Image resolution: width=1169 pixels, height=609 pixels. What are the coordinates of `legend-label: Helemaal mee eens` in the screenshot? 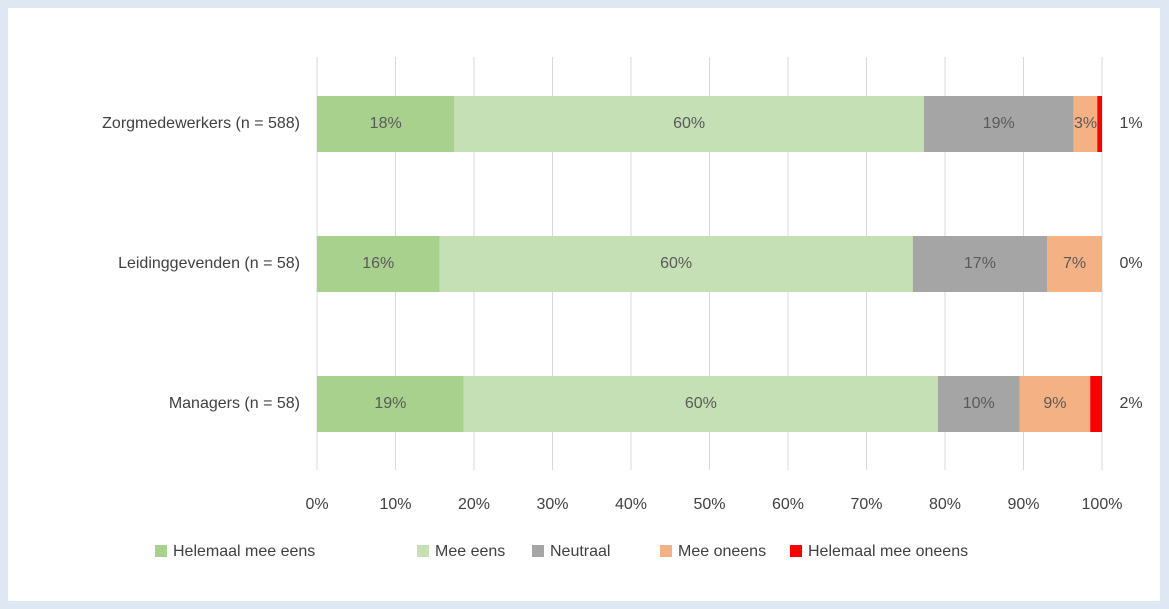 It's located at (244, 551).